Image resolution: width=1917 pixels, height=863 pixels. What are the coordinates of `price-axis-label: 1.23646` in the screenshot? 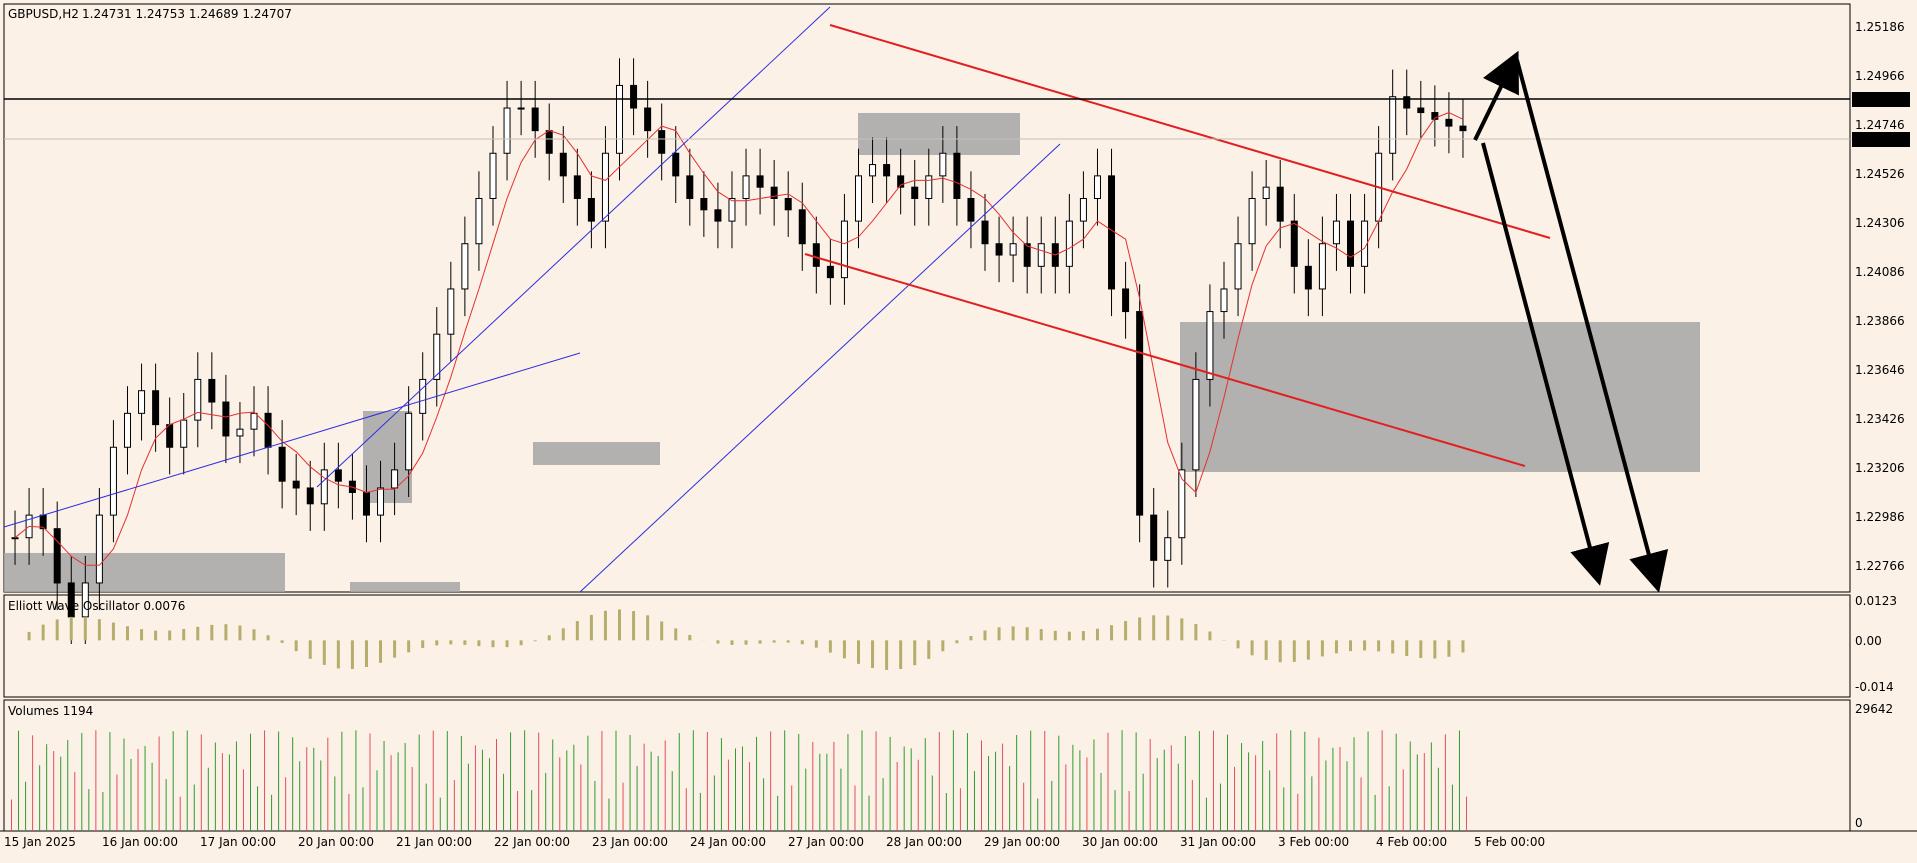 It's located at (1880, 370).